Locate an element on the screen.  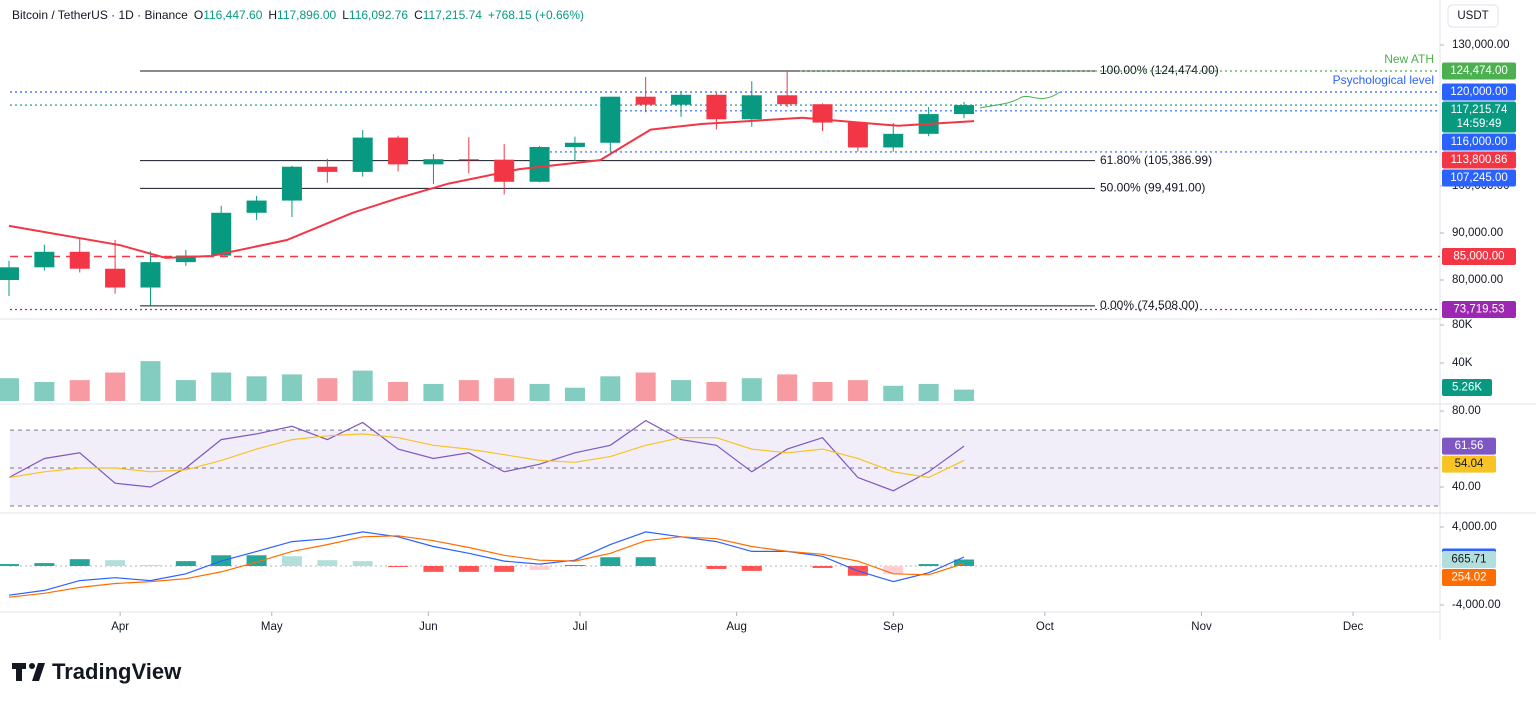
currency-button is located at coordinates (1473, 16).